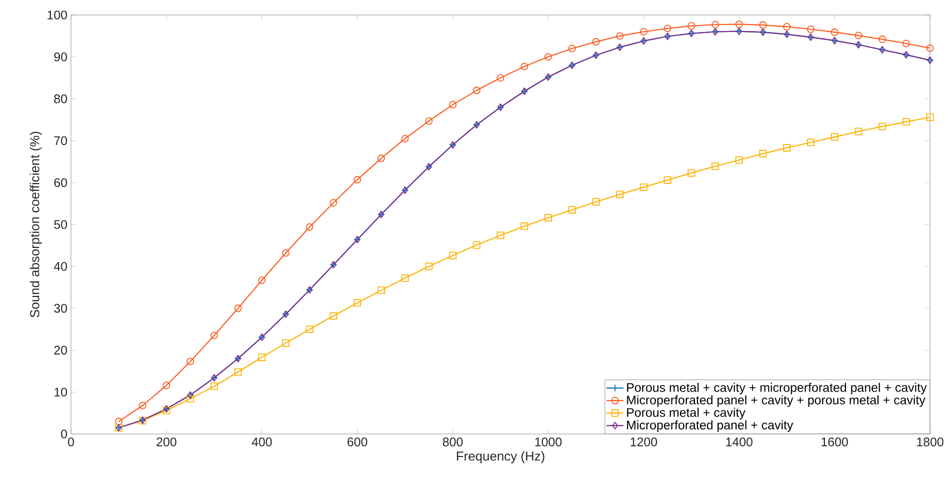  Describe the element at coordinates (57, 15) in the screenshot. I see `y-tick-label: 100` at that location.